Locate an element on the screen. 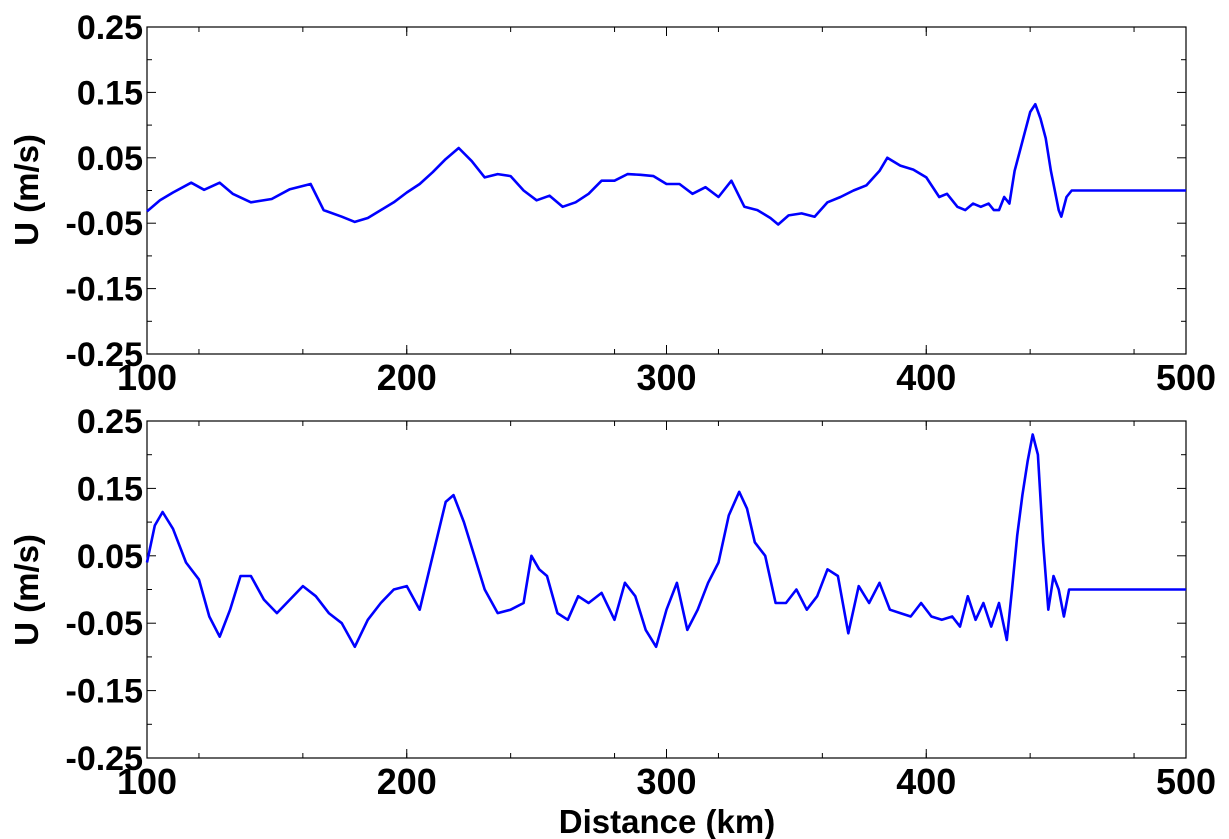 This screenshot has width=1229, height=839. bottom-x-tick-label: 300 is located at coordinates (666, 781).